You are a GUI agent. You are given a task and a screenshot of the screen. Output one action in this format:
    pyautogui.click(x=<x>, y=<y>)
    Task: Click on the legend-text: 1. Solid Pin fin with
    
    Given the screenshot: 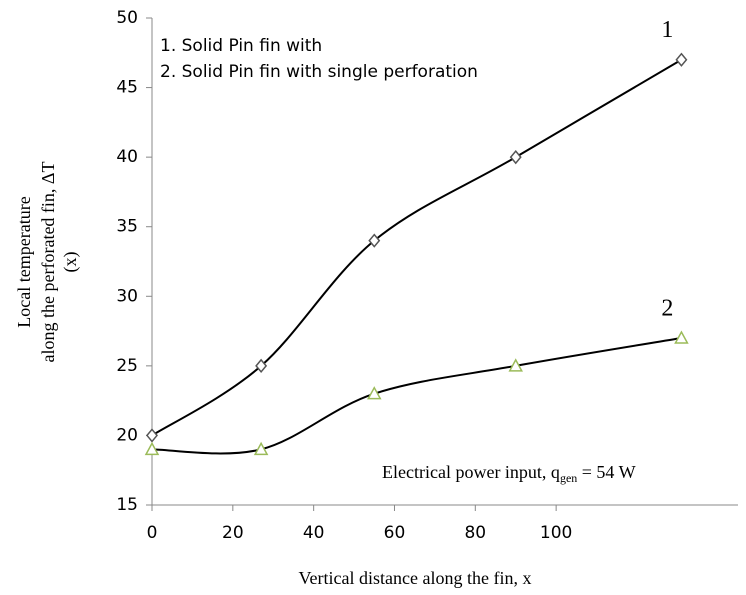 What is the action you would take?
    pyautogui.click(x=241, y=46)
    